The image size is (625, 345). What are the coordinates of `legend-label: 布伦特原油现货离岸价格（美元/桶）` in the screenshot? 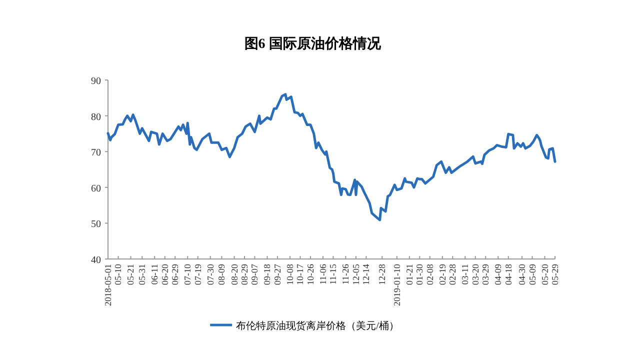 It's located at (317, 326).